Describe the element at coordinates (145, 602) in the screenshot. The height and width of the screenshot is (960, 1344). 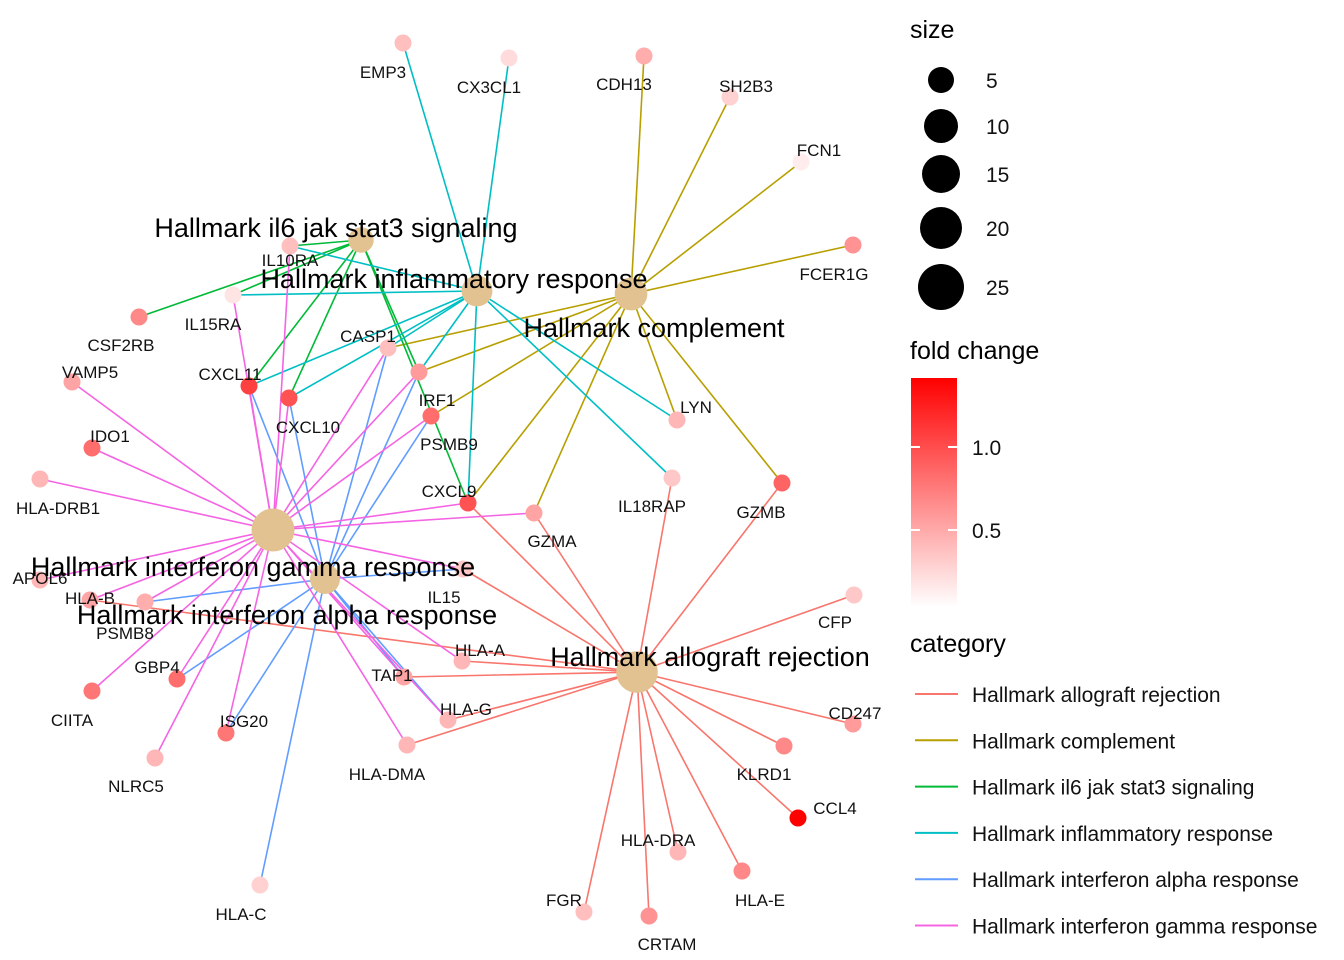
I see `gene-node-psmb8` at that location.